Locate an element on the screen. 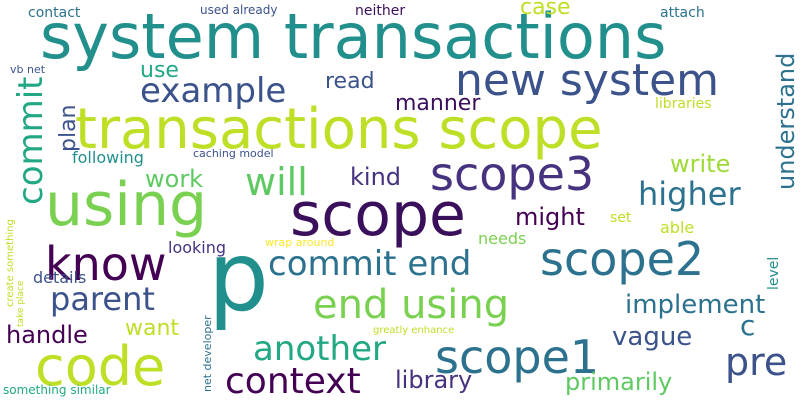 This screenshot has height=400, width=800. word-write: write is located at coordinates (700, 164).